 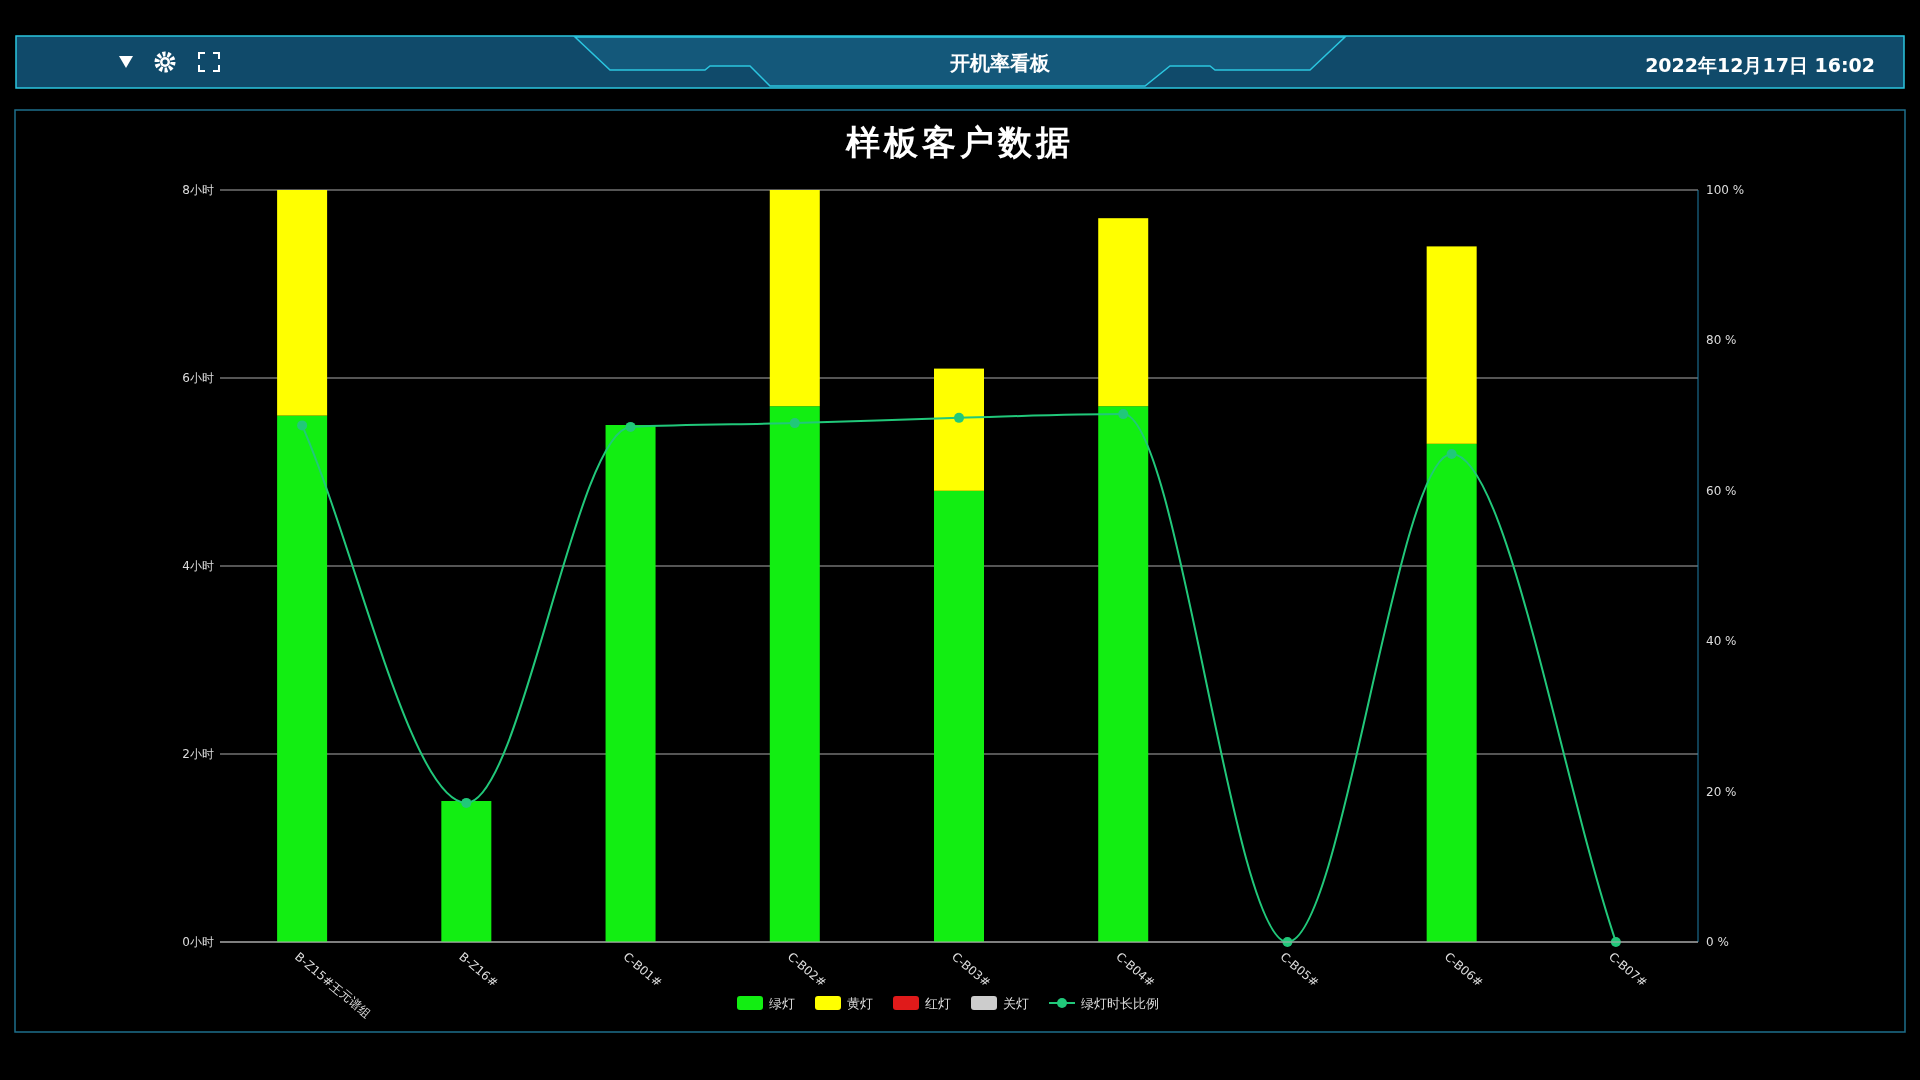 I want to click on legend-关灯: 关灯, so click(x=1000, y=1003).